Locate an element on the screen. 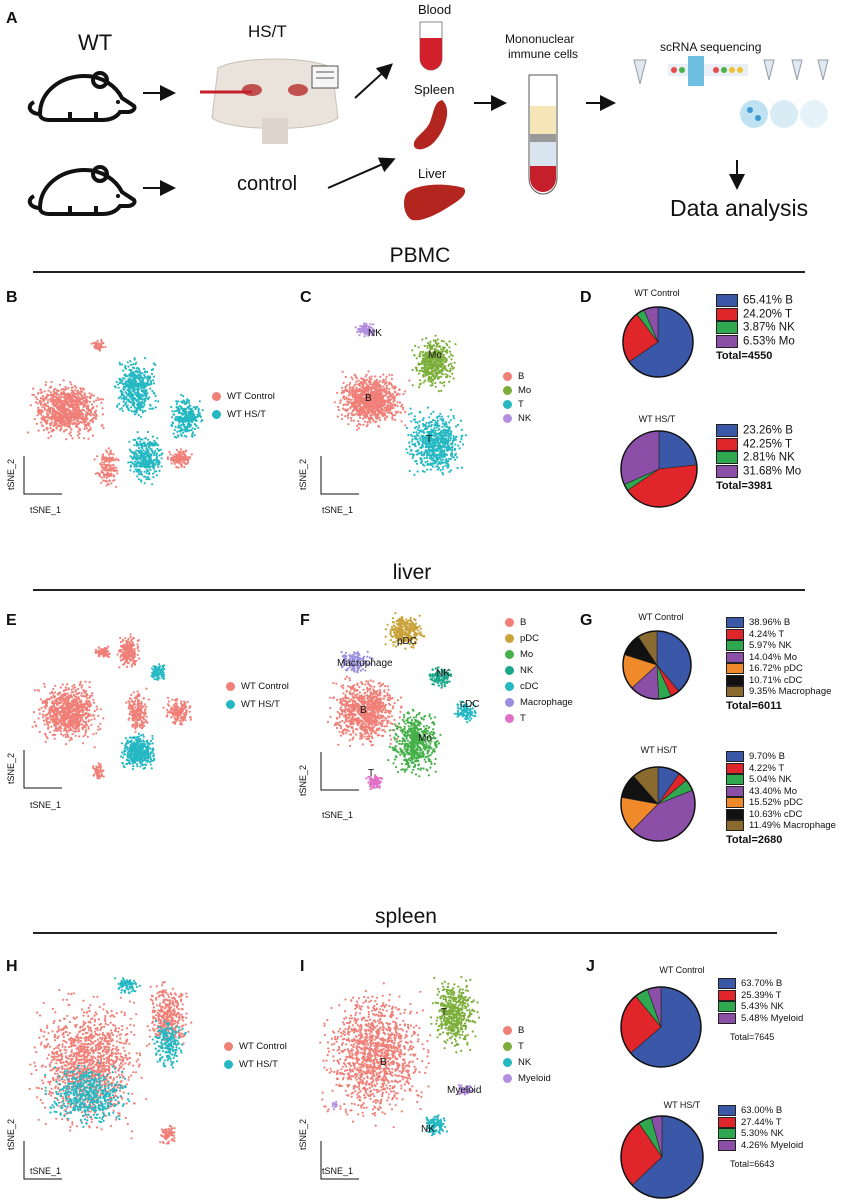  panel-label-e: E is located at coordinates (11, 620).